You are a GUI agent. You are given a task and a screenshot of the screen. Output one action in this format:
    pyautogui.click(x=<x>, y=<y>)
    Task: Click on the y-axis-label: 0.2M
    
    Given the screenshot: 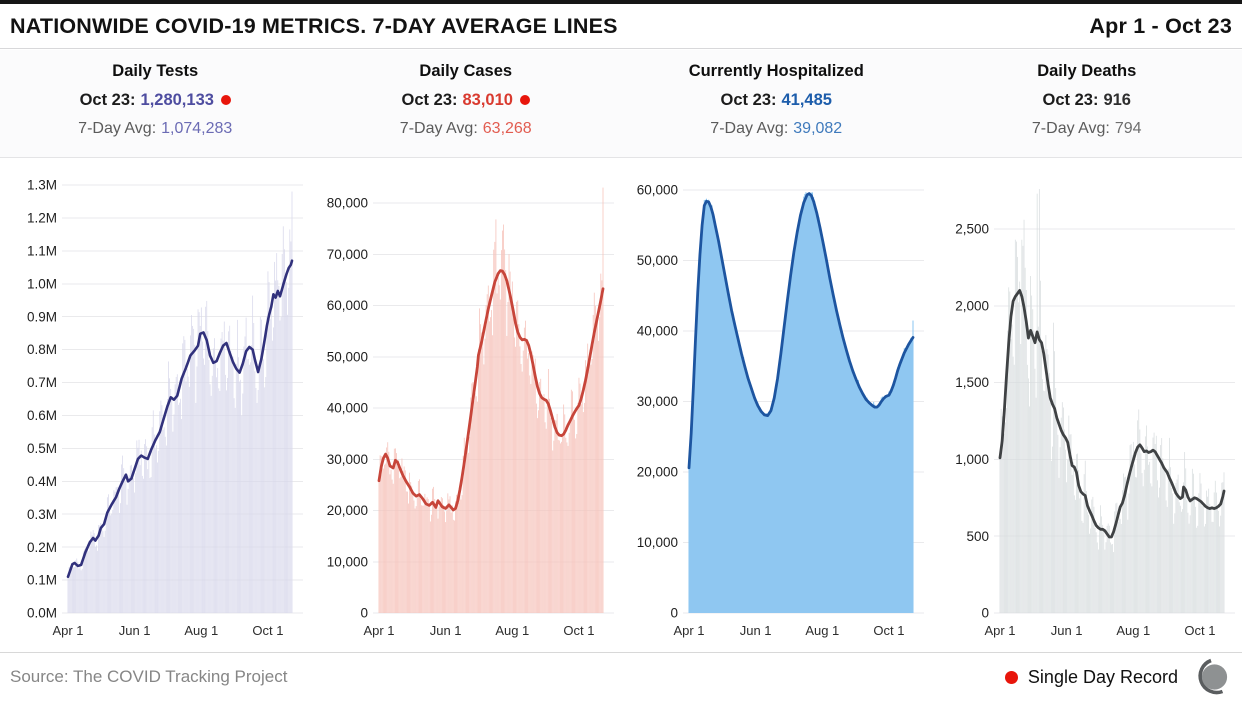 What is the action you would take?
    pyautogui.click(x=42, y=547)
    